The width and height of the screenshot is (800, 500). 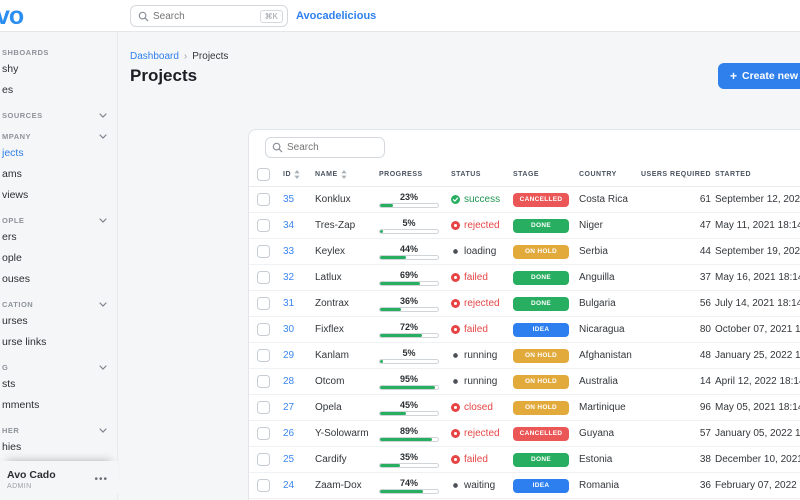 What do you see at coordinates (58, 220) in the screenshot?
I see `sidebar-section-heading: OPLE` at bounding box center [58, 220].